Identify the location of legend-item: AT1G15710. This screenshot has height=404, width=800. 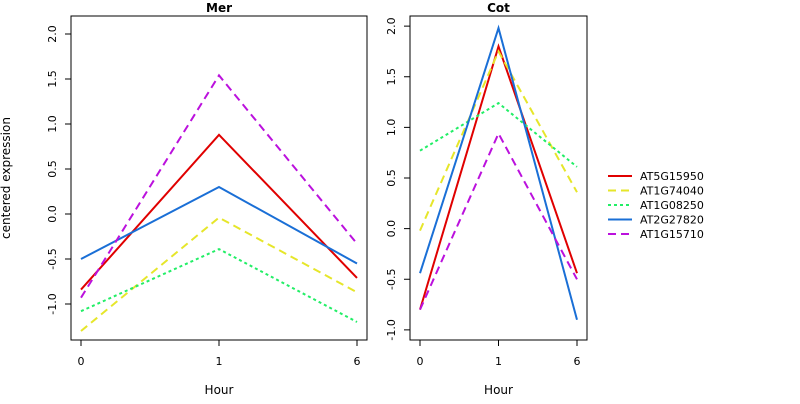
(656, 234).